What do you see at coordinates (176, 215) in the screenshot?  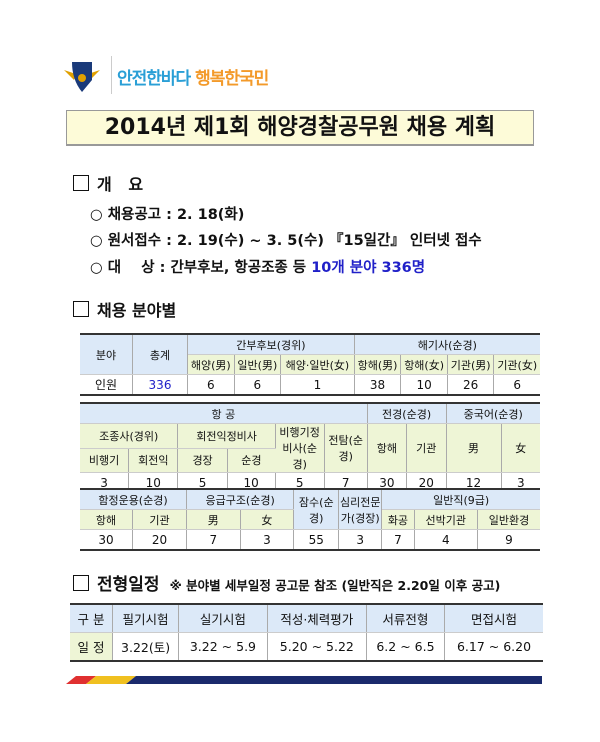 I see `item-text: 채용공고 : 2. 18(화)` at bounding box center [176, 215].